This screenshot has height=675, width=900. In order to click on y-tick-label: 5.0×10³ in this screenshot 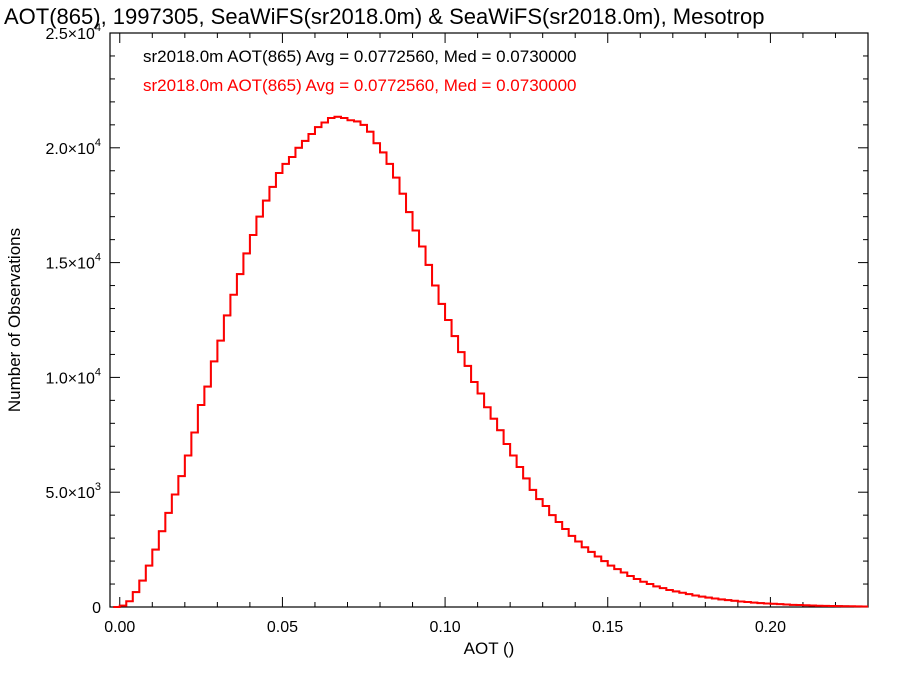, I will do `click(73, 491)`.